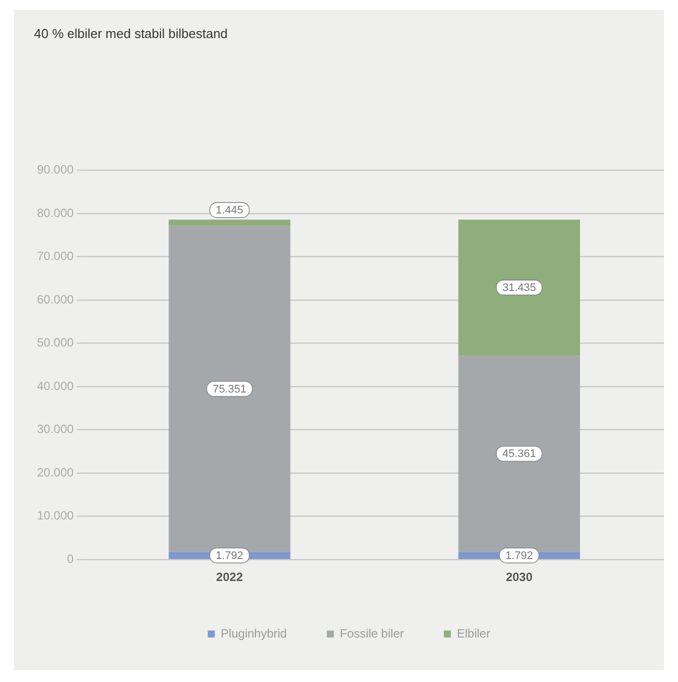 The height and width of the screenshot is (682, 678). Describe the element at coordinates (230, 210) in the screenshot. I see `data-label: 1.445` at that location.